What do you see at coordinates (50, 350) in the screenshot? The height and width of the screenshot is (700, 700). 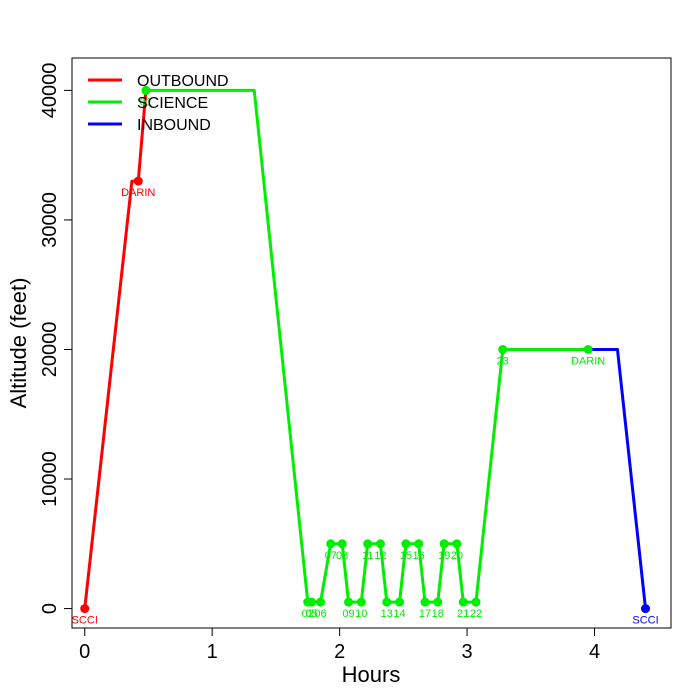 I see `y-tick-label: 20000` at bounding box center [50, 350].